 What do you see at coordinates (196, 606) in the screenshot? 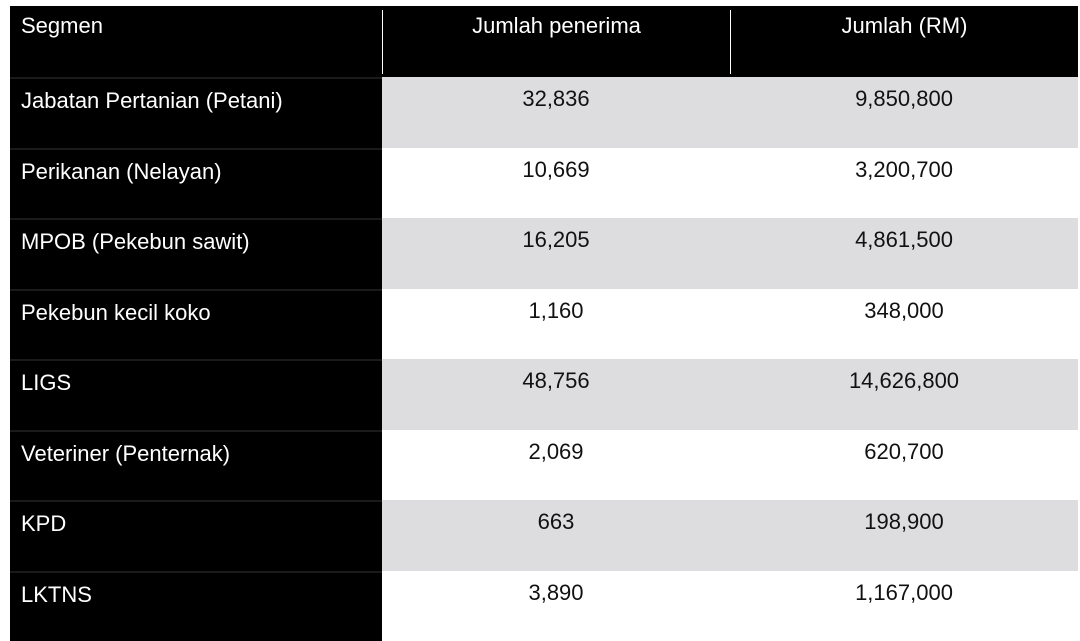
I see `segment-cell: LKTNS` at bounding box center [196, 606].